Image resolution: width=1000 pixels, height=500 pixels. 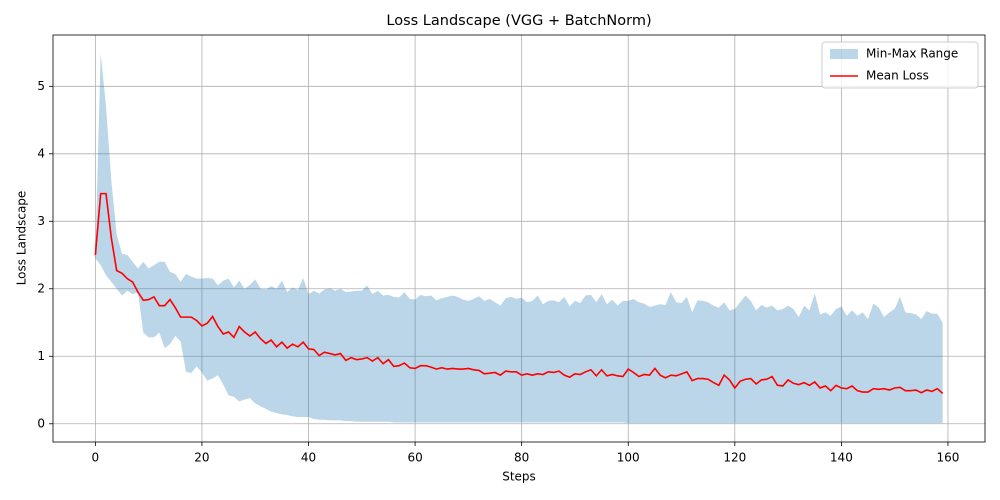 What do you see at coordinates (948, 458) in the screenshot?
I see `x-tick-label: 160` at bounding box center [948, 458].